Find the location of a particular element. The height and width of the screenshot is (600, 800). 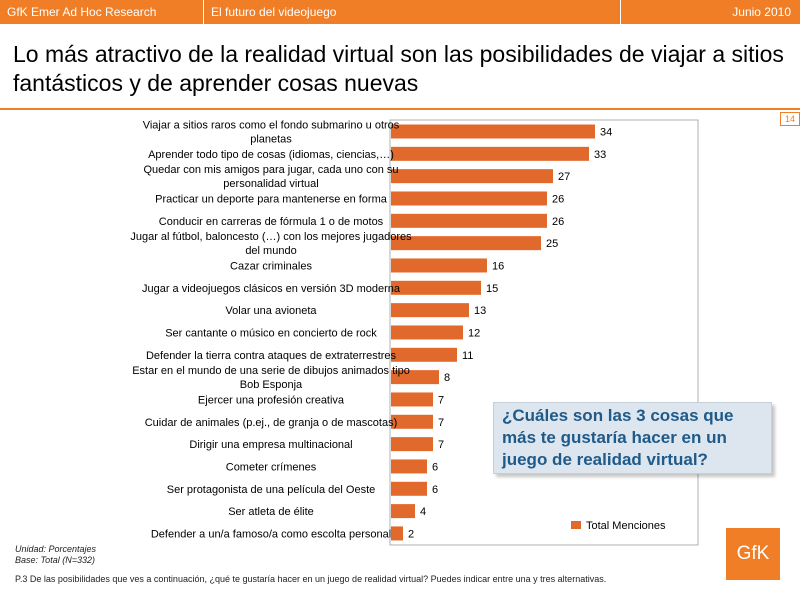

header-date: Junio 2010 is located at coordinates (710, 12).